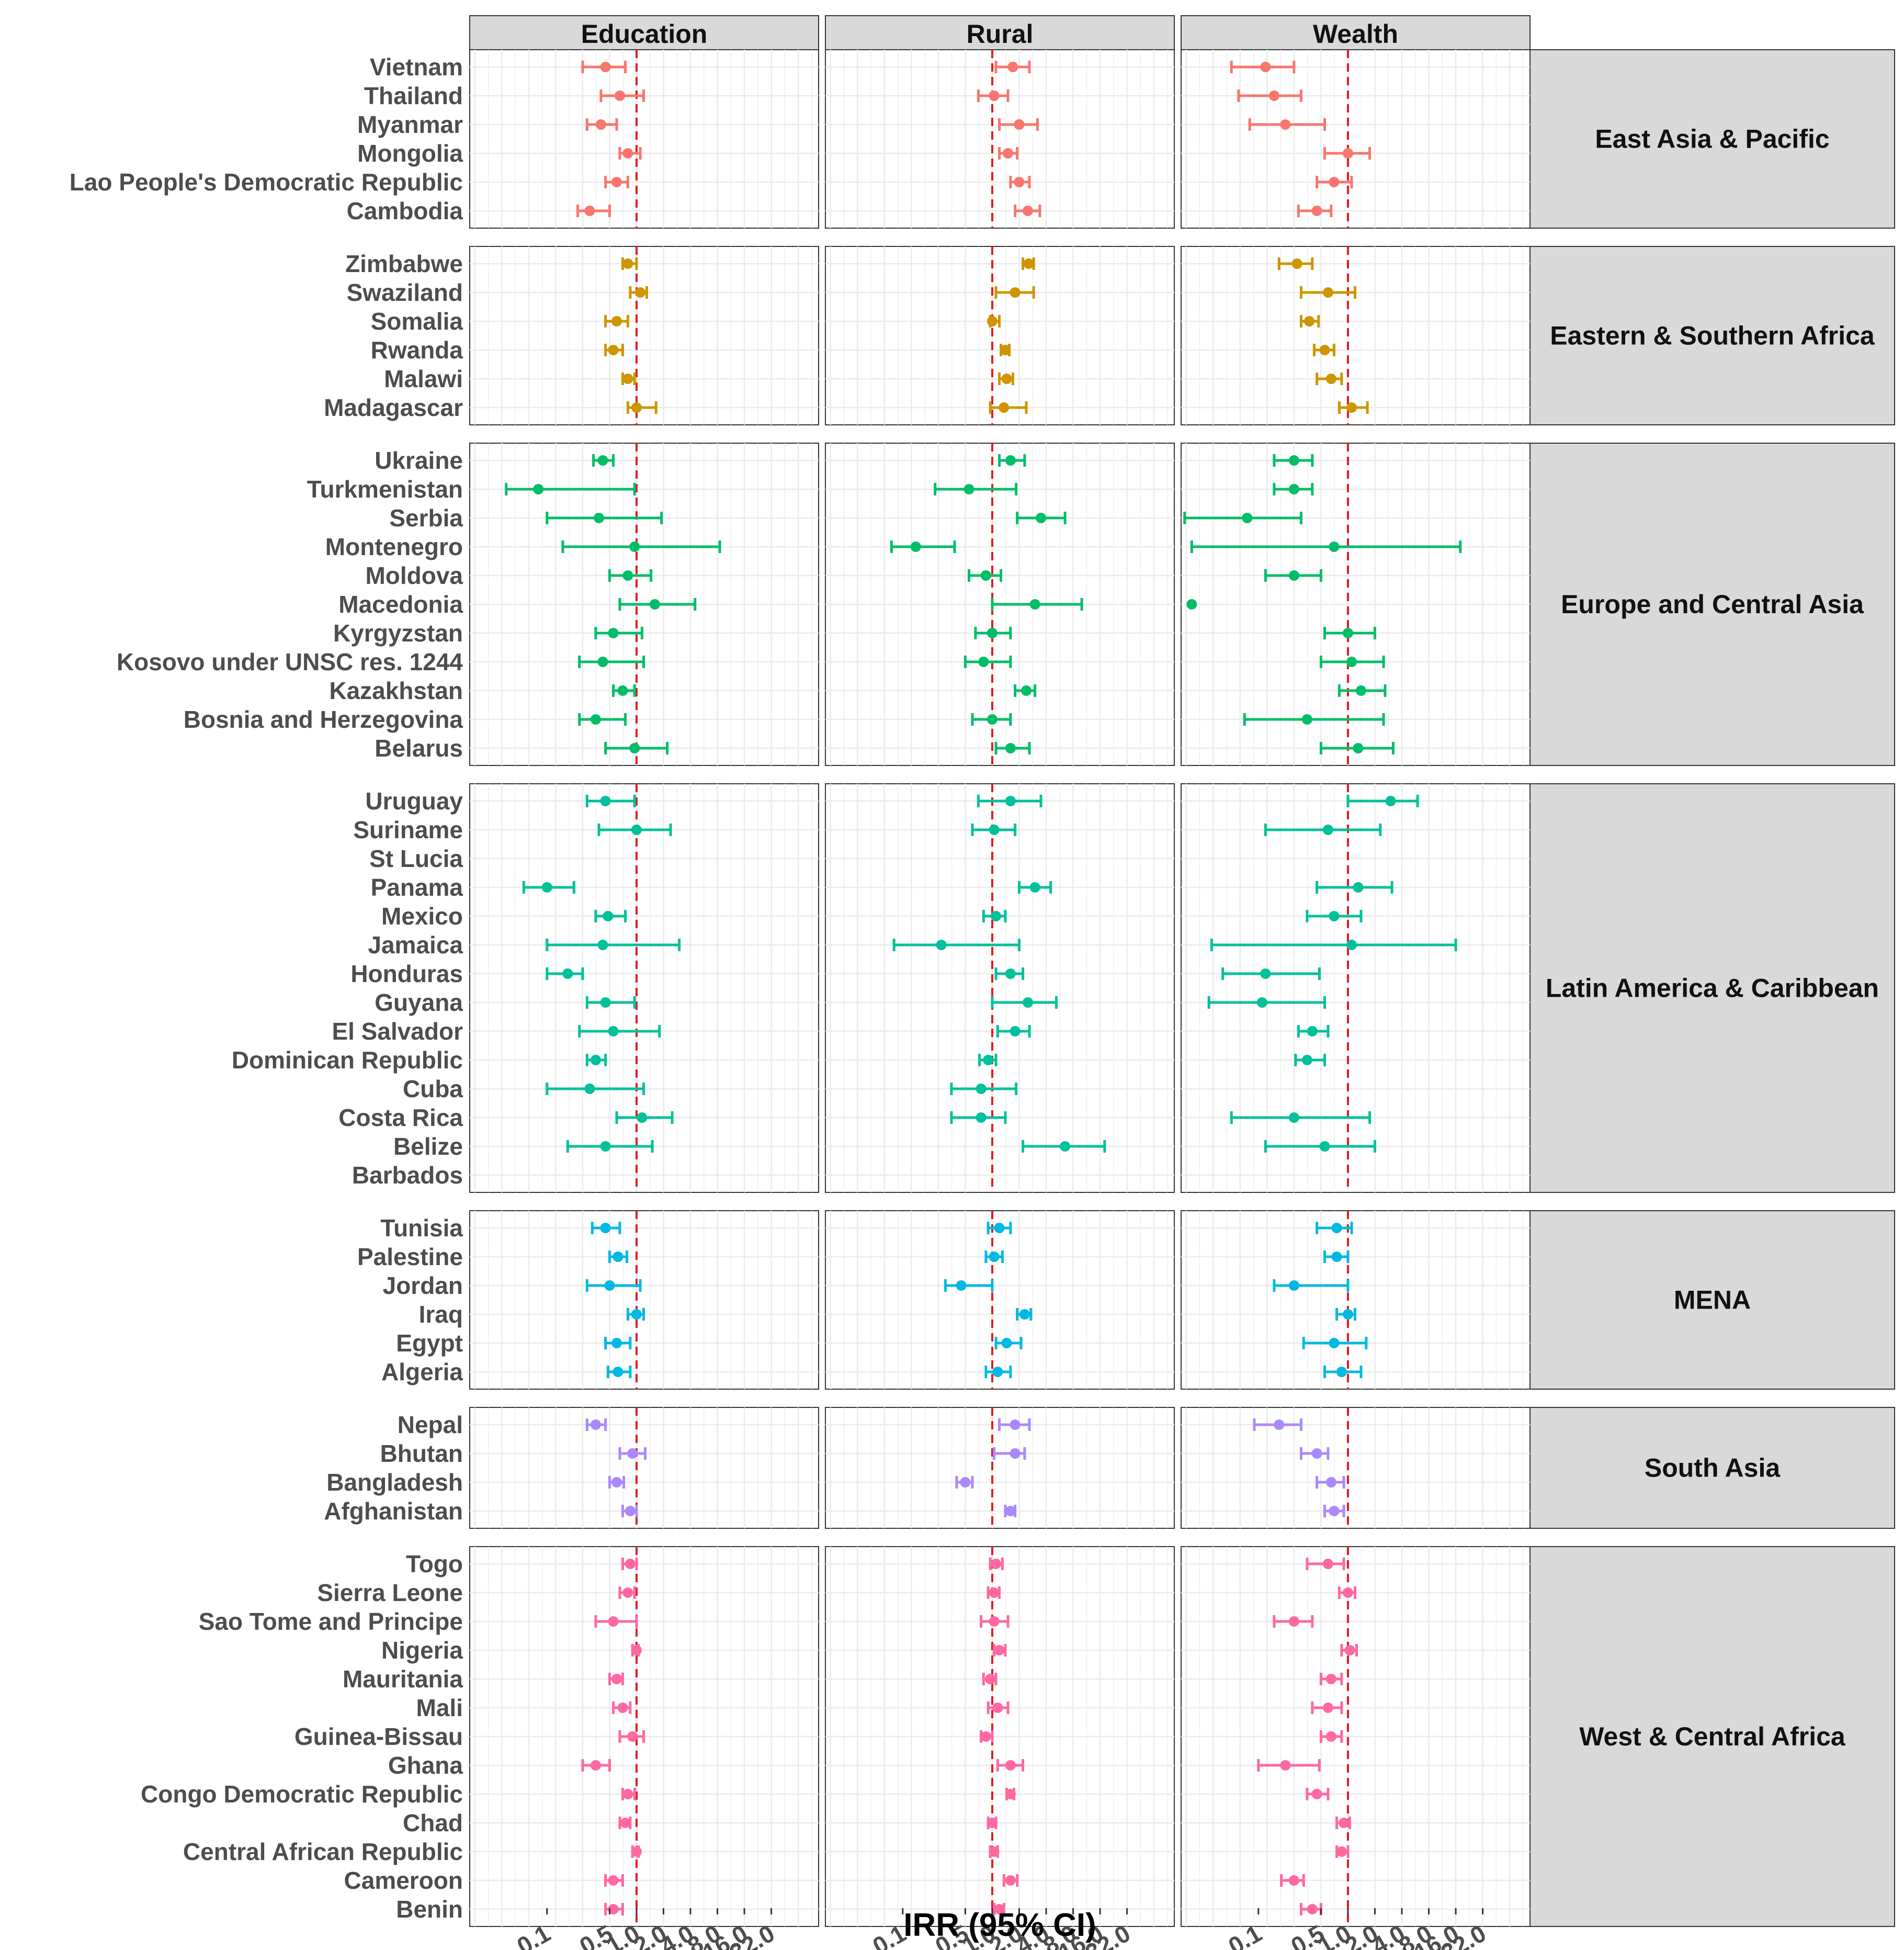  I want to click on point-estimate-togo-rur, so click(997, 1564).